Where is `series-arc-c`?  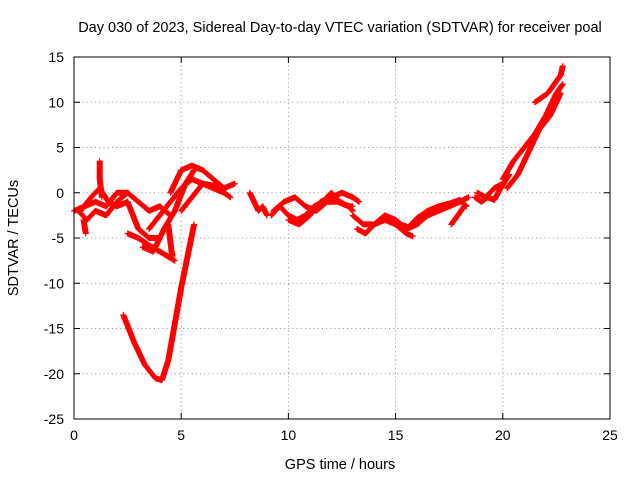
series-arc-c is located at coordinates (103, 206).